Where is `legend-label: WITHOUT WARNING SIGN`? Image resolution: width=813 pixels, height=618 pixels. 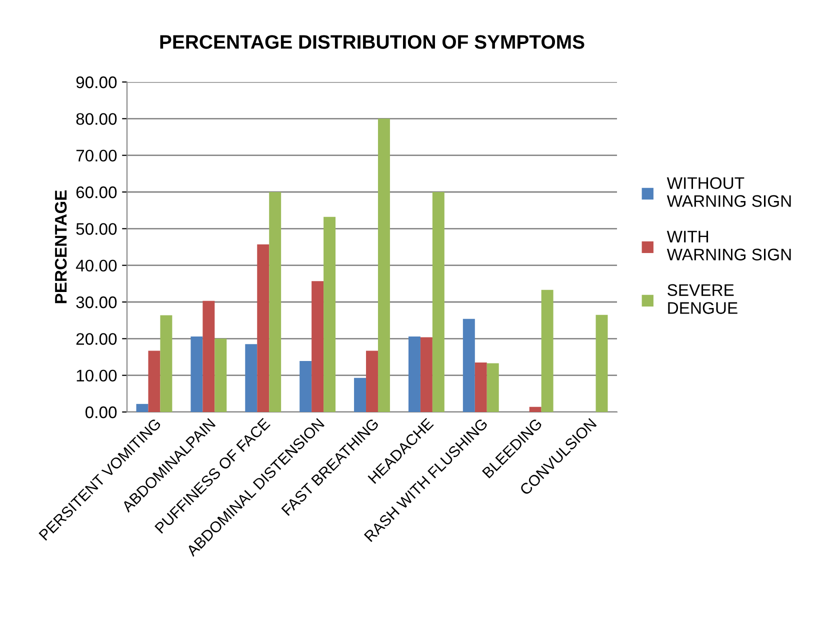 legend-label: WITHOUT WARNING SIGN is located at coordinates (728, 192).